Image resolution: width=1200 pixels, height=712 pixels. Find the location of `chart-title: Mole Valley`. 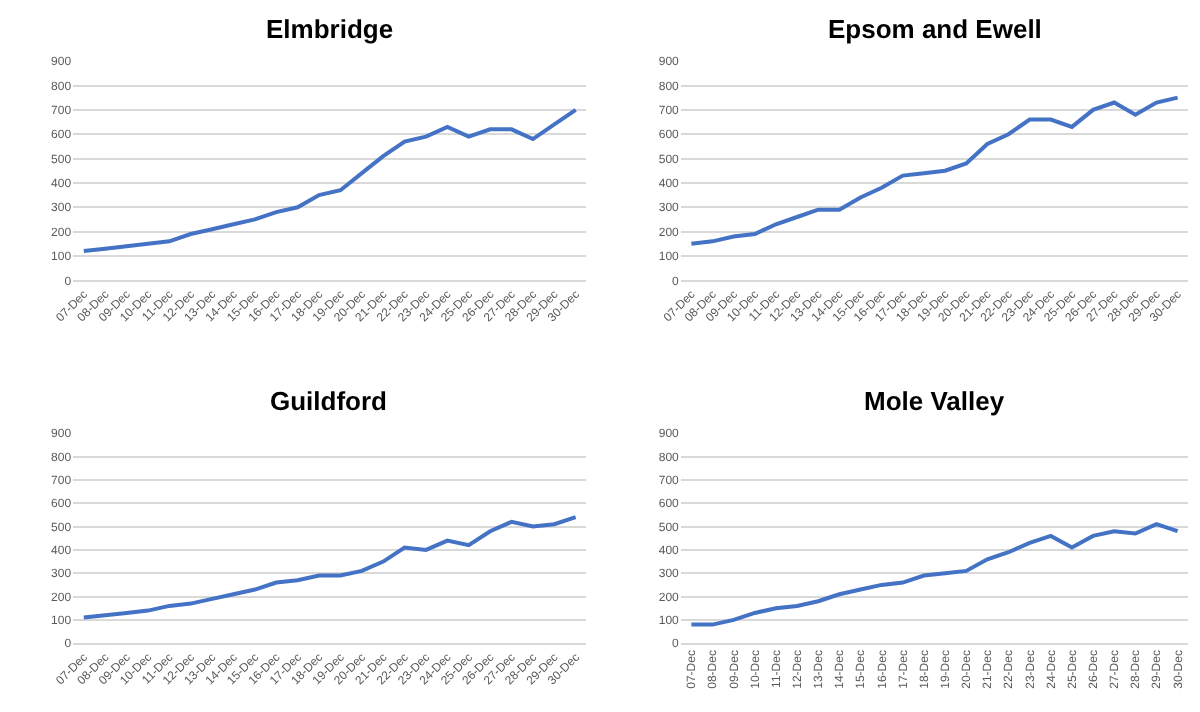

chart-title: Mole Valley is located at coordinates (935, 401).